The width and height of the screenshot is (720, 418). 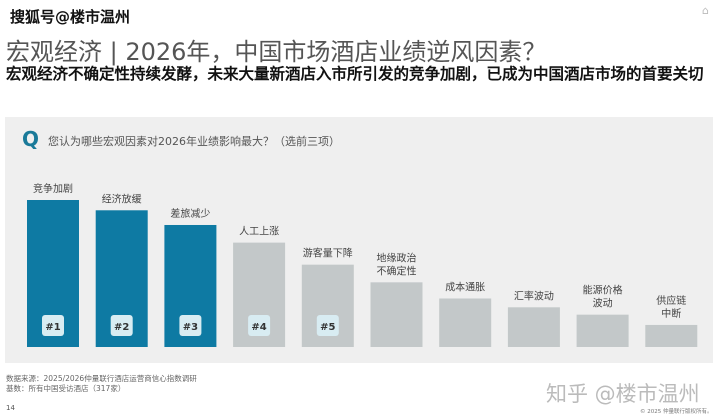 What do you see at coordinates (534, 295) in the screenshot?
I see `category-label: 汇率波动` at bounding box center [534, 295].